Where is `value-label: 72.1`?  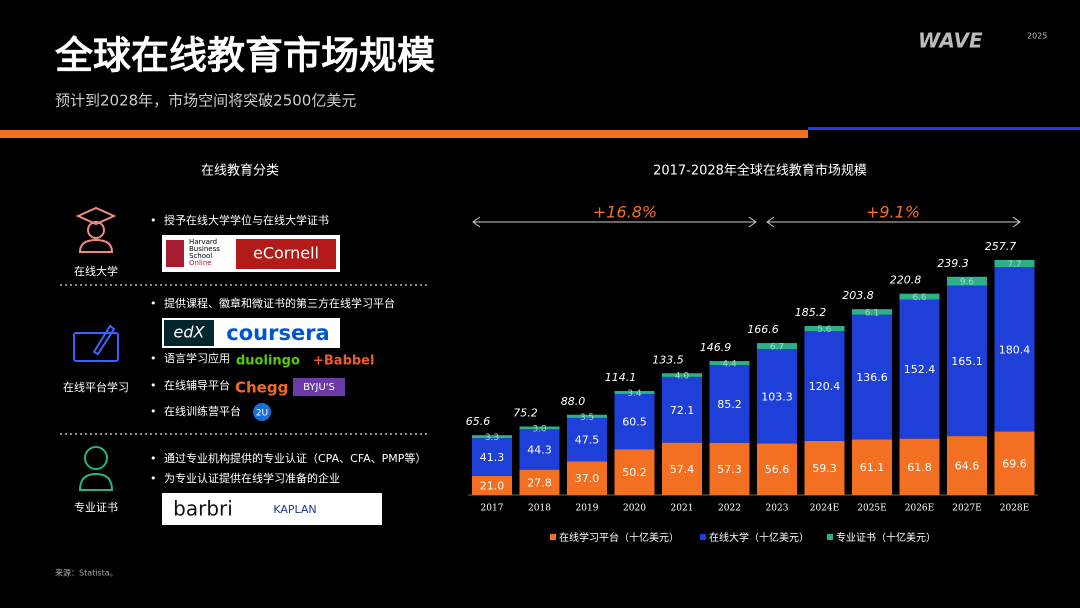
value-label: 72.1 is located at coordinates (682, 410).